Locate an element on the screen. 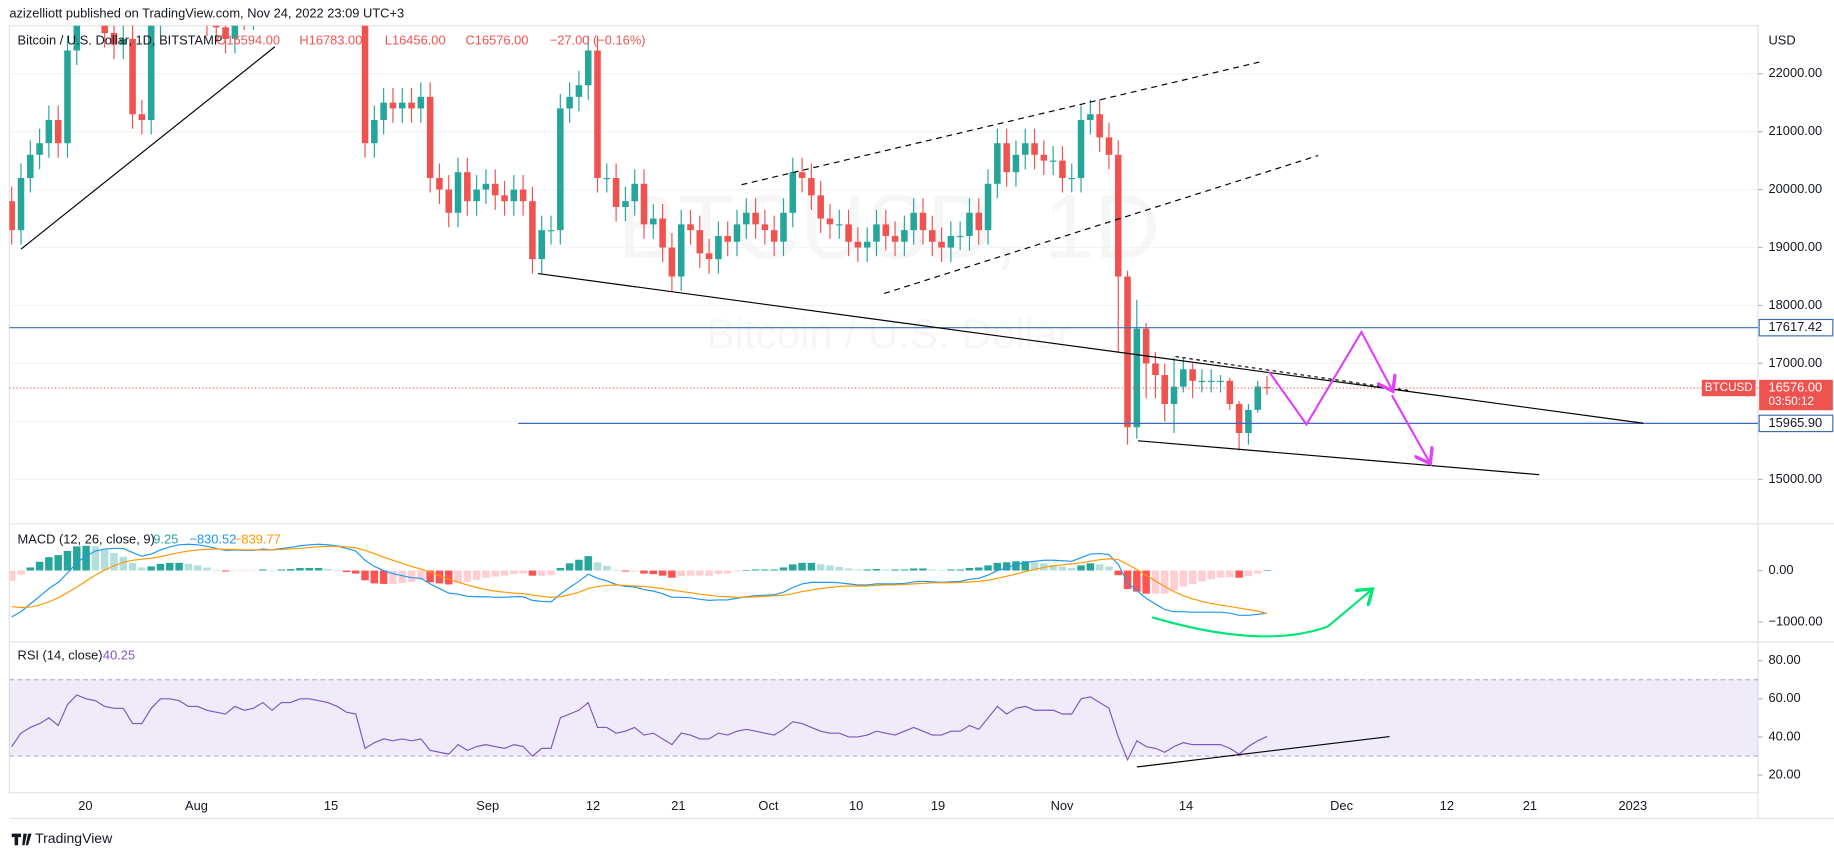 This screenshot has width=1834, height=857. y-tick-label: 80.00 is located at coordinates (1785, 659).